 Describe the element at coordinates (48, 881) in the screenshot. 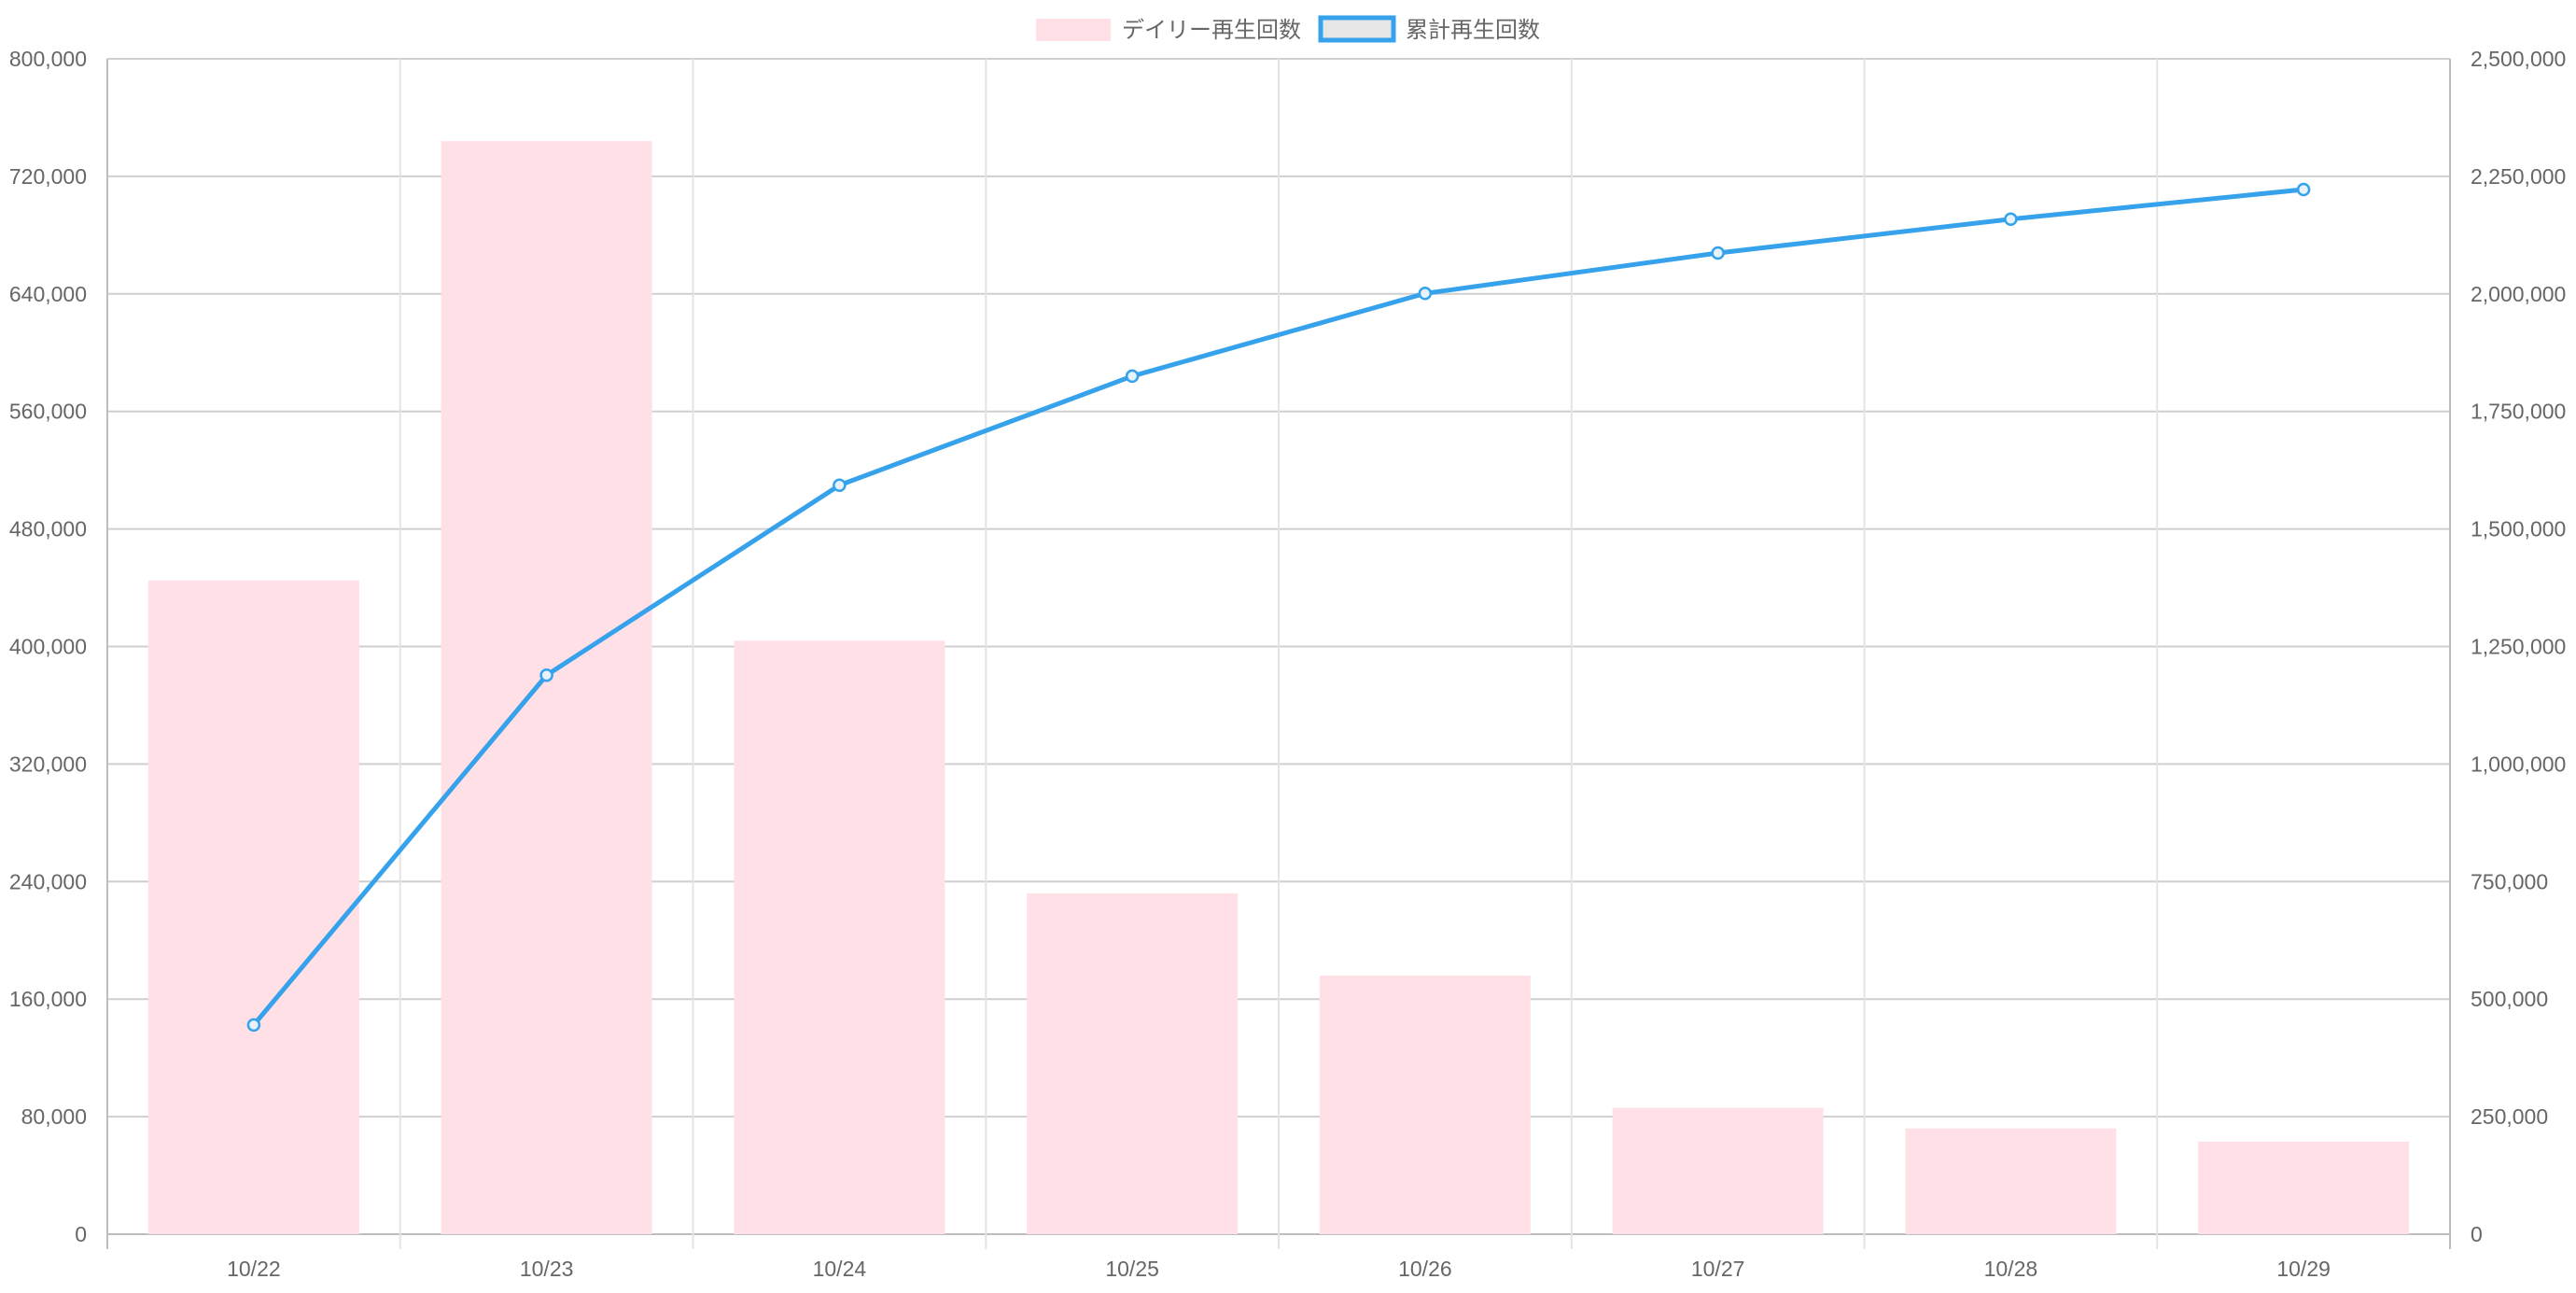

I see `y-left-tick-label: 240,000` at that location.